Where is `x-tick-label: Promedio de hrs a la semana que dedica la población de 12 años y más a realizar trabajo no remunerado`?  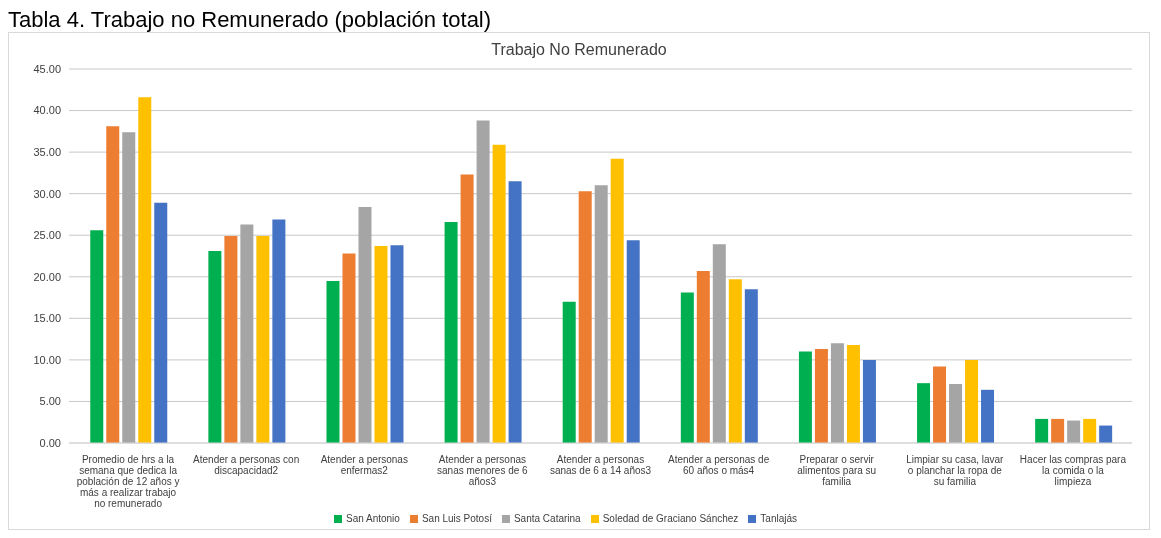 x-tick-label: Promedio de hrs a la semana que dedica la población de 12 años y más a realizar trabajo no remunerado is located at coordinates (128, 481).